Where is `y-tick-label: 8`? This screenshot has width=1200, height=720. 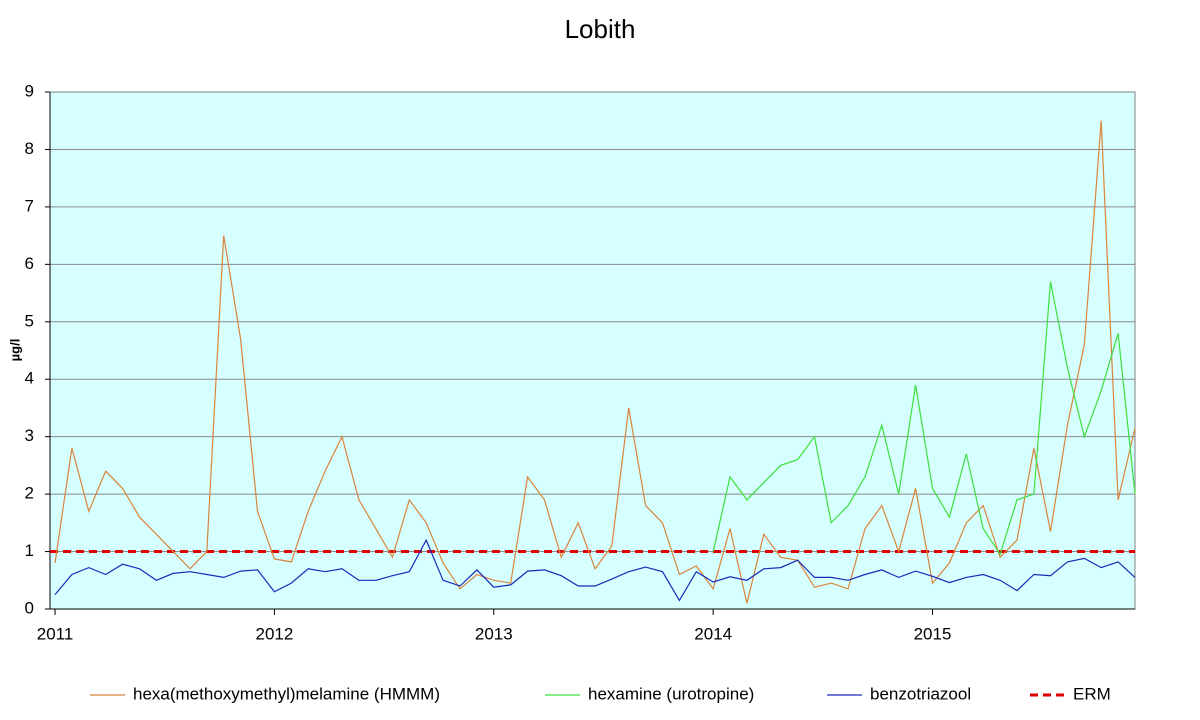 y-tick-label: 8 is located at coordinates (29, 148).